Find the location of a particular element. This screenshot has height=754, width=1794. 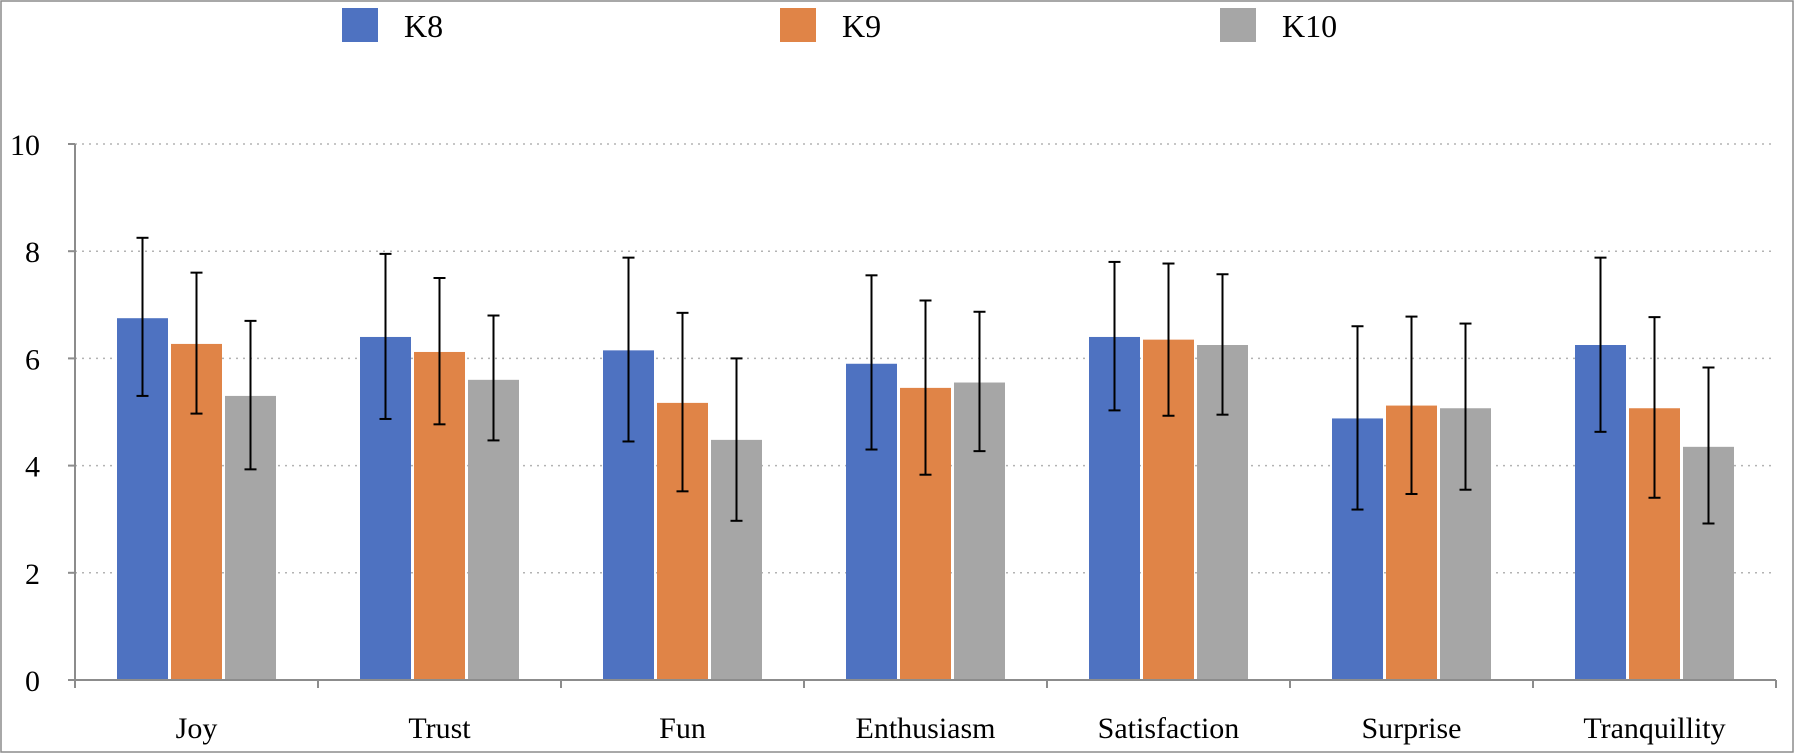

legend-swatch-k8 is located at coordinates (360, 25).